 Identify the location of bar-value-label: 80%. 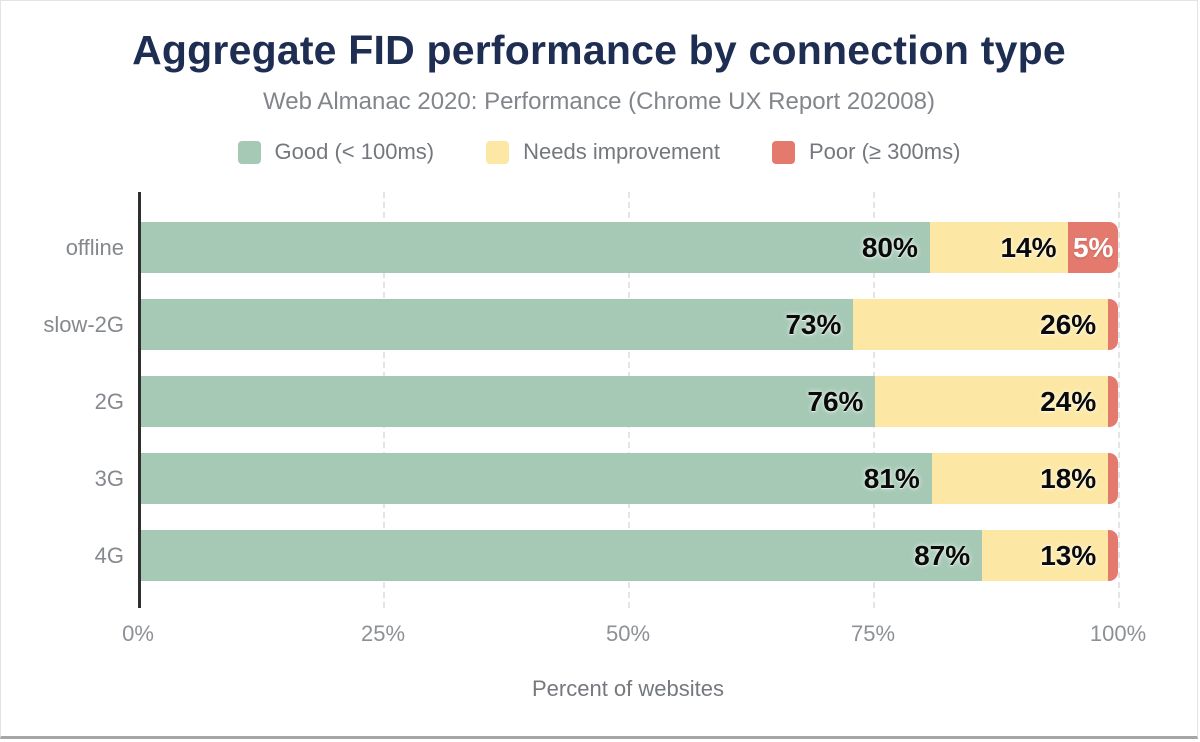
(889, 247).